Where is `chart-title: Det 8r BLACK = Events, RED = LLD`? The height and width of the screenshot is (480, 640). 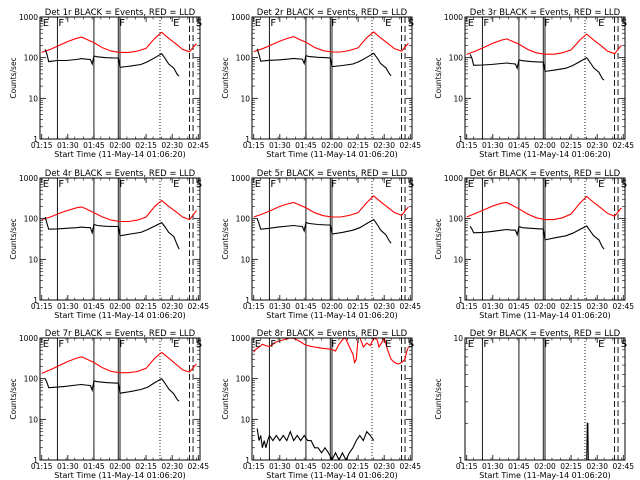 chart-title: Det 8r BLACK = Events, RED = LLD is located at coordinates (332, 334).